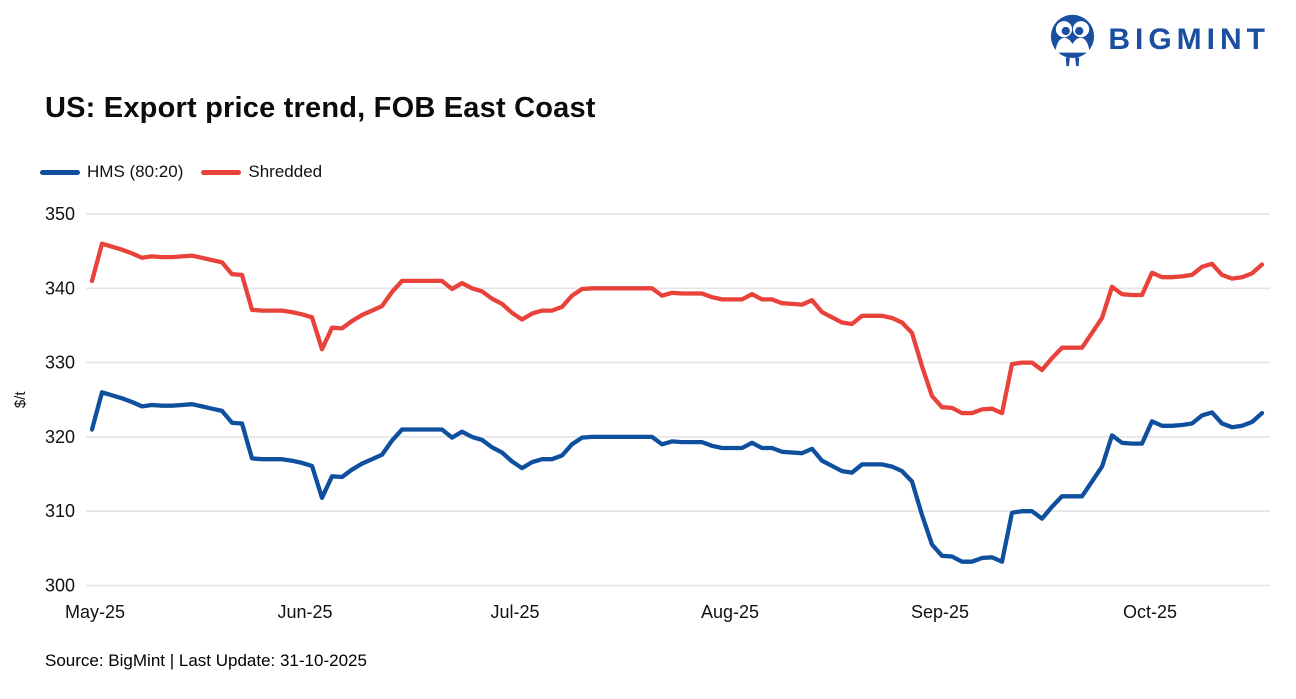 The image size is (1296, 699). Describe the element at coordinates (730, 612) in the screenshot. I see `x-tick-label-aug-25: Aug-25` at that location.